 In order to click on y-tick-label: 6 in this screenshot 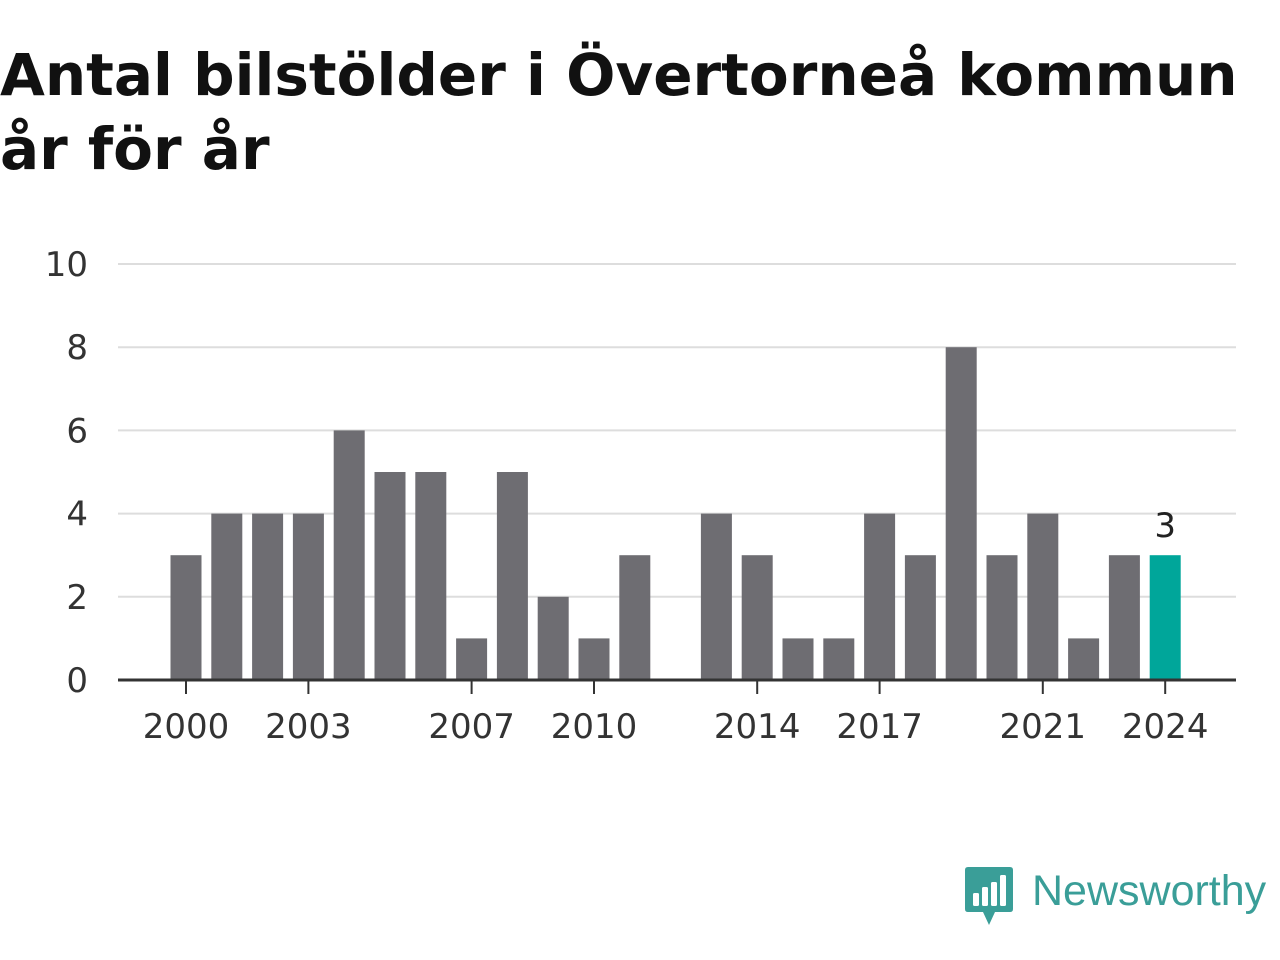, I will do `click(77, 431)`.